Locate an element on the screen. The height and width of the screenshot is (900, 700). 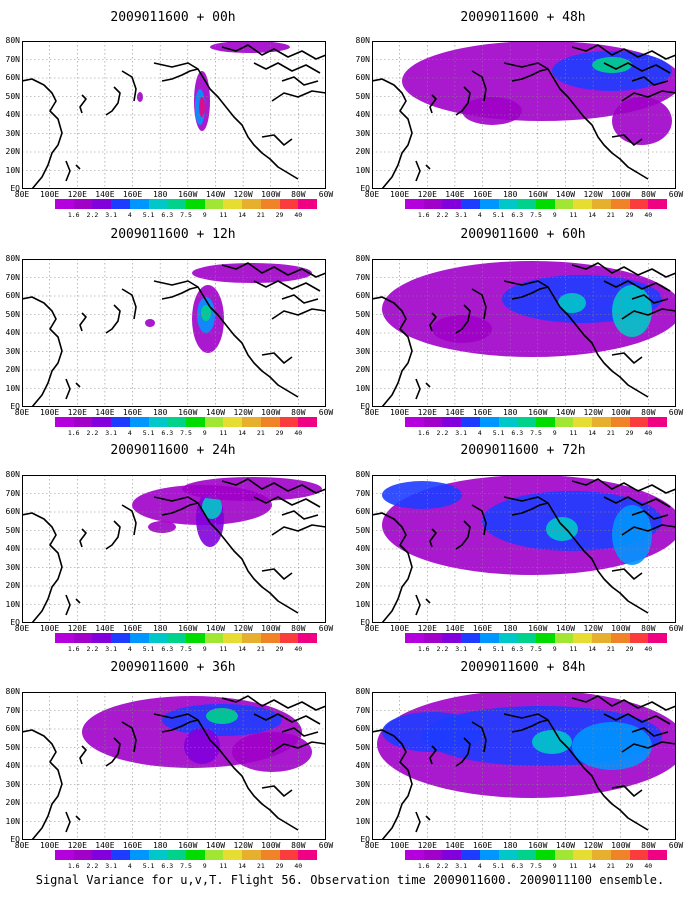
lat-label: 60N is located at coordinates (362, 728).